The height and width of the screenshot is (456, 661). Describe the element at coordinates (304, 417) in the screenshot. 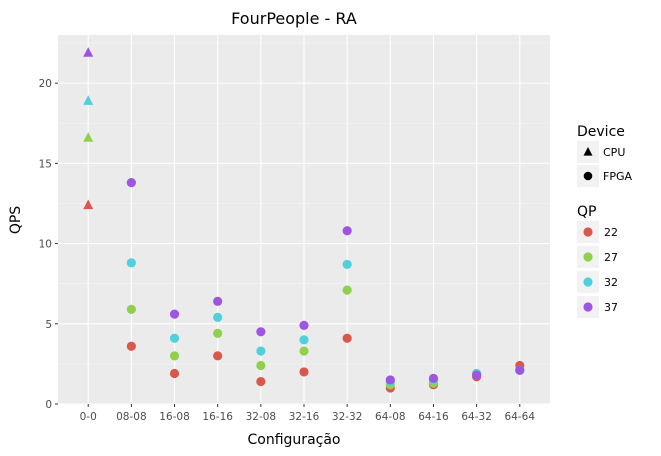

I see `x-tick-label: 32-16` at that location.